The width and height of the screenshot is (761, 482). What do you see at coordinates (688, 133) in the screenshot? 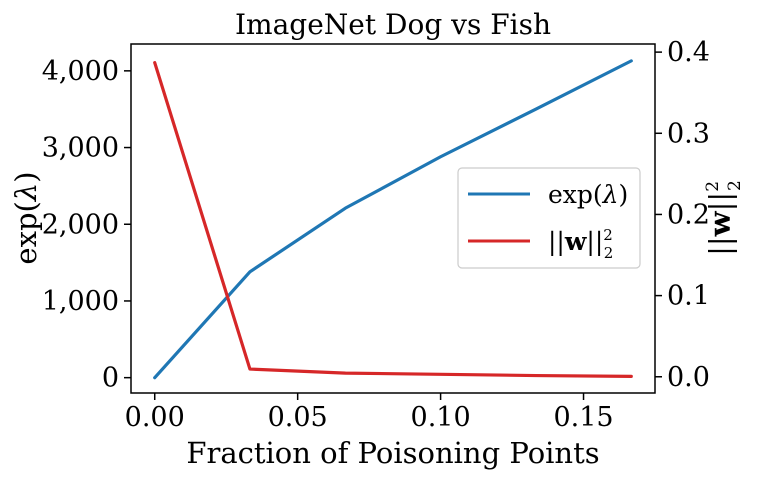
I see `right-y-tick-label: 0.3` at bounding box center [688, 133].